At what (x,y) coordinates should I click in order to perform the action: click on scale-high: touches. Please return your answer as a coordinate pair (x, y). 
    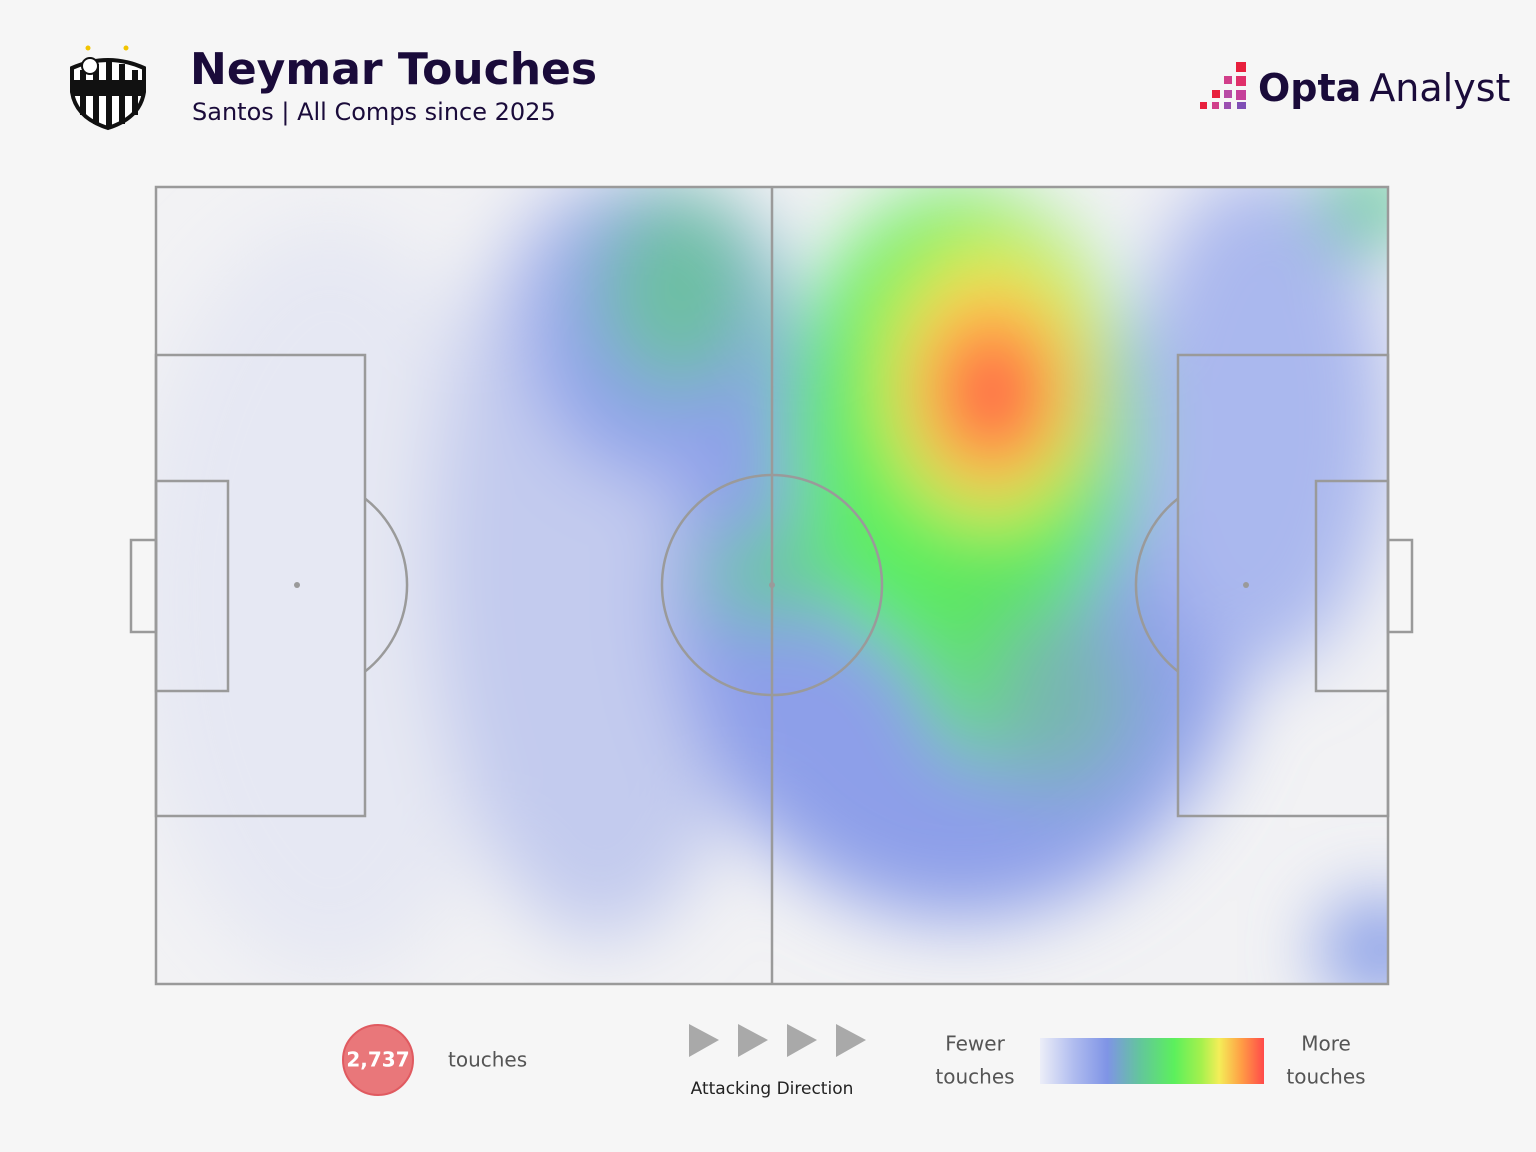
    Looking at the image, I should click on (1325, 1077).